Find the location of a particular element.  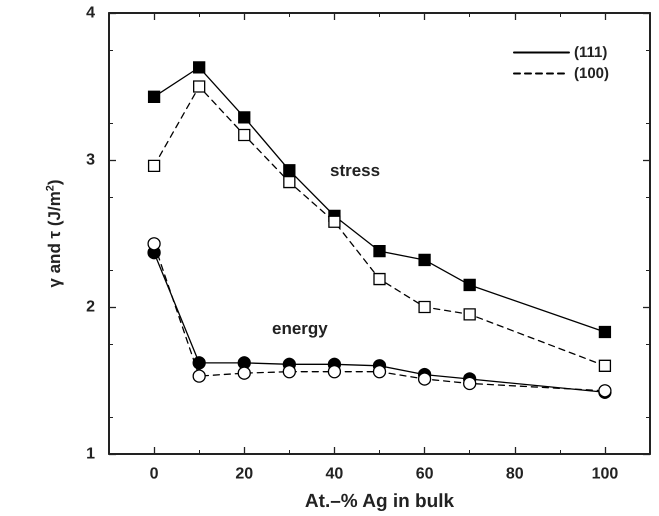

x-tick-label: 100 is located at coordinates (605, 474).